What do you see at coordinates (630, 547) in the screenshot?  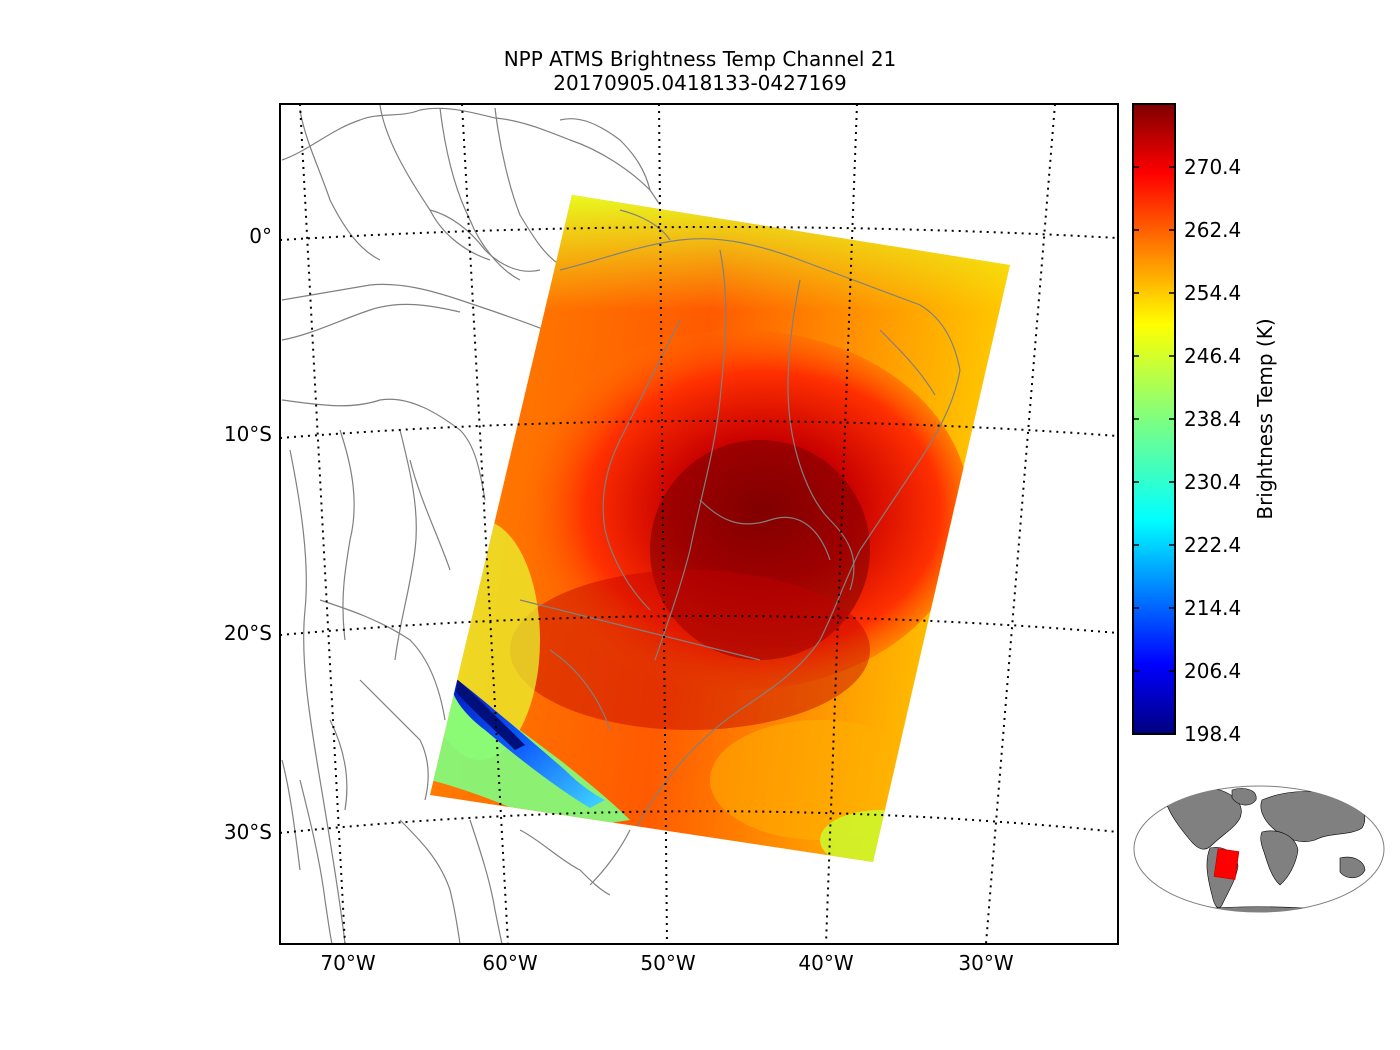 I see `coastline-brazil` at bounding box center [630, 547].